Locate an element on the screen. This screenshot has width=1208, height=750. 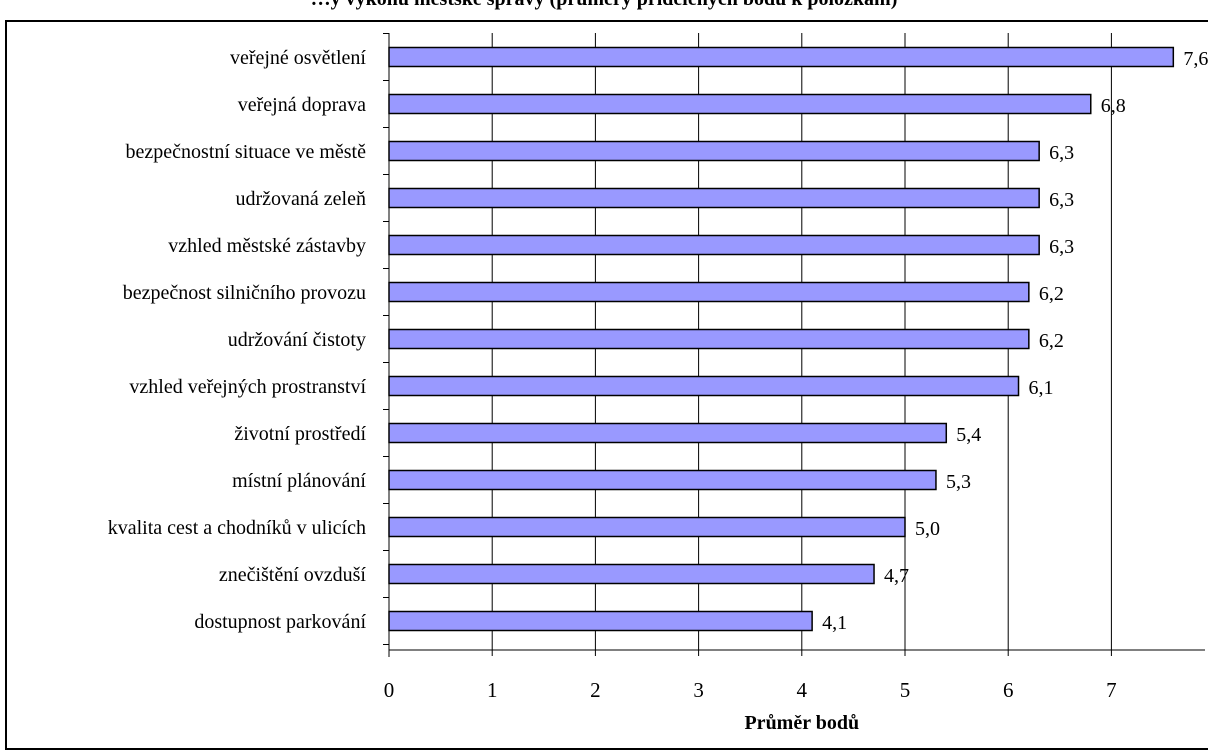
category-label: udržovaná zeleň is located at coordinates (301, 199).